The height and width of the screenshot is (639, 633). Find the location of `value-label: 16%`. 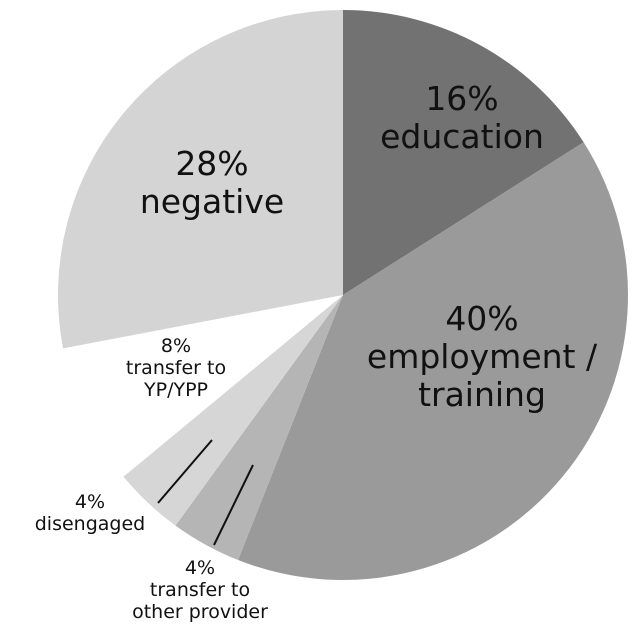

value-label: 16% is located at coordinates (462, 98).